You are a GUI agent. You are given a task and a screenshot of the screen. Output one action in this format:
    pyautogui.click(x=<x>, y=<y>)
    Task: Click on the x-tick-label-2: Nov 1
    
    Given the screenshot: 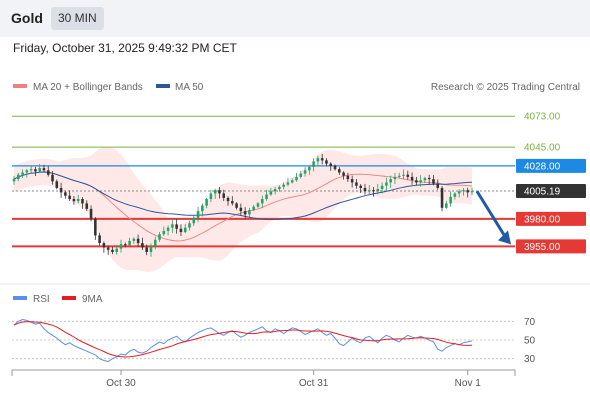 What is the action you would take?
    pyautogui.click(x=468, y=383)
    